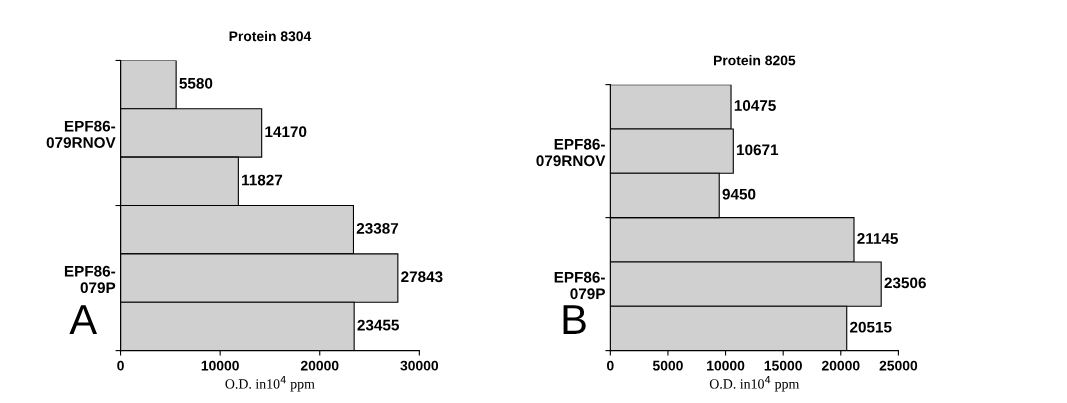 The width and height of the screenshot is (1067, 403). Describe the element at coordinates (783, 365) in the screenshot. I see `x-tick-label: 15000` at that location.